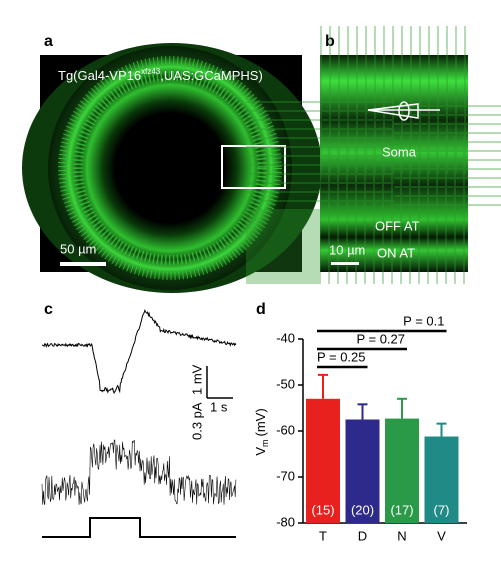  What do you see at coordinates (99, 75) in the screenshot?
I see `genotype-main: Tg(Gal4-VP16` at bounding box center [99, 75].